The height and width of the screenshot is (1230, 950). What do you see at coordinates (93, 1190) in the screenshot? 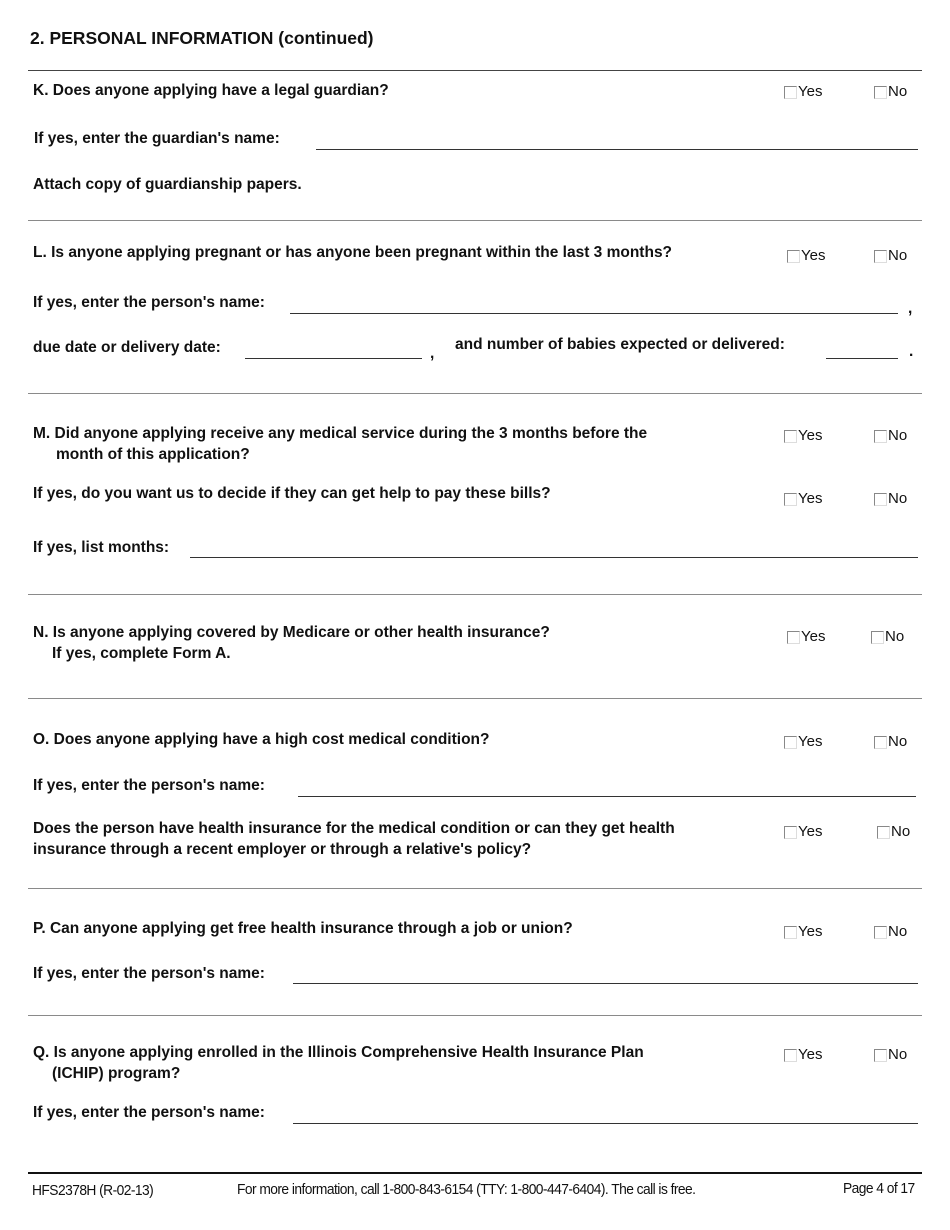
I see `form-id: HFS2378H (R-02-13)` at bounding box center [93, 1190].